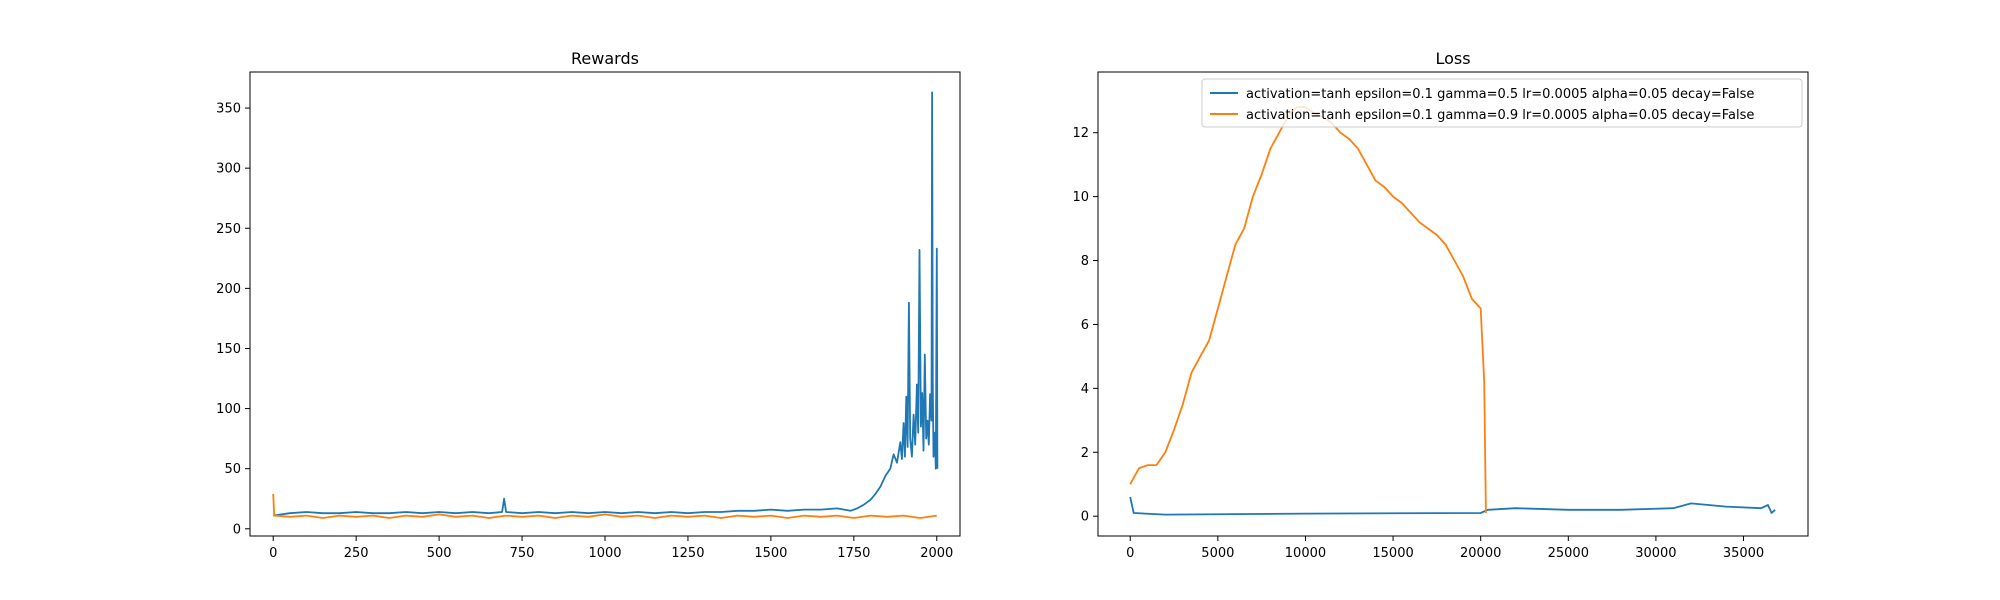 This screenshot has height=600, width=2000. What do you see at coordinates (604, 553) in the screenshot?
I see `x-tick-label: 1000` at bounding box center [604, 553].